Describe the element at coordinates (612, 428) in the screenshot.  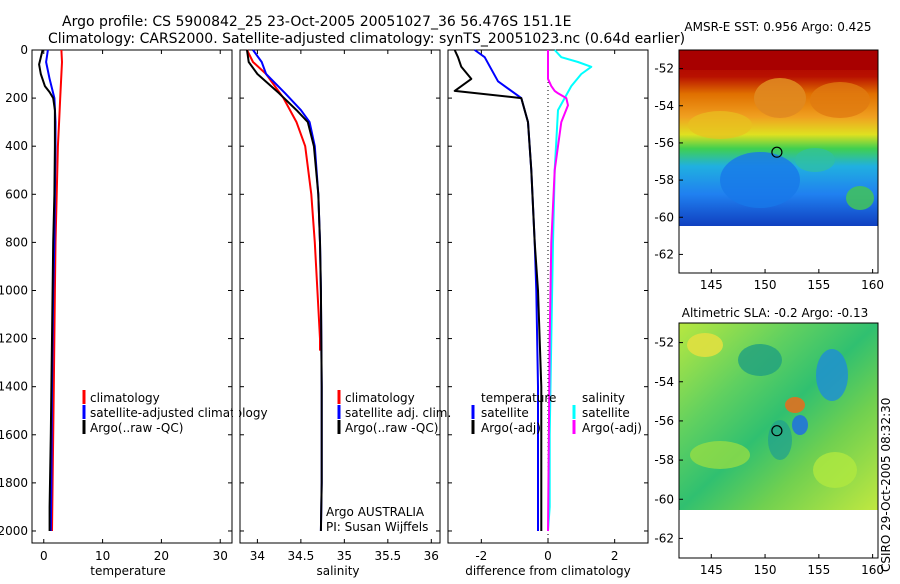
I see `legend-label-sal-argo: Argo(-adj)` at that location.